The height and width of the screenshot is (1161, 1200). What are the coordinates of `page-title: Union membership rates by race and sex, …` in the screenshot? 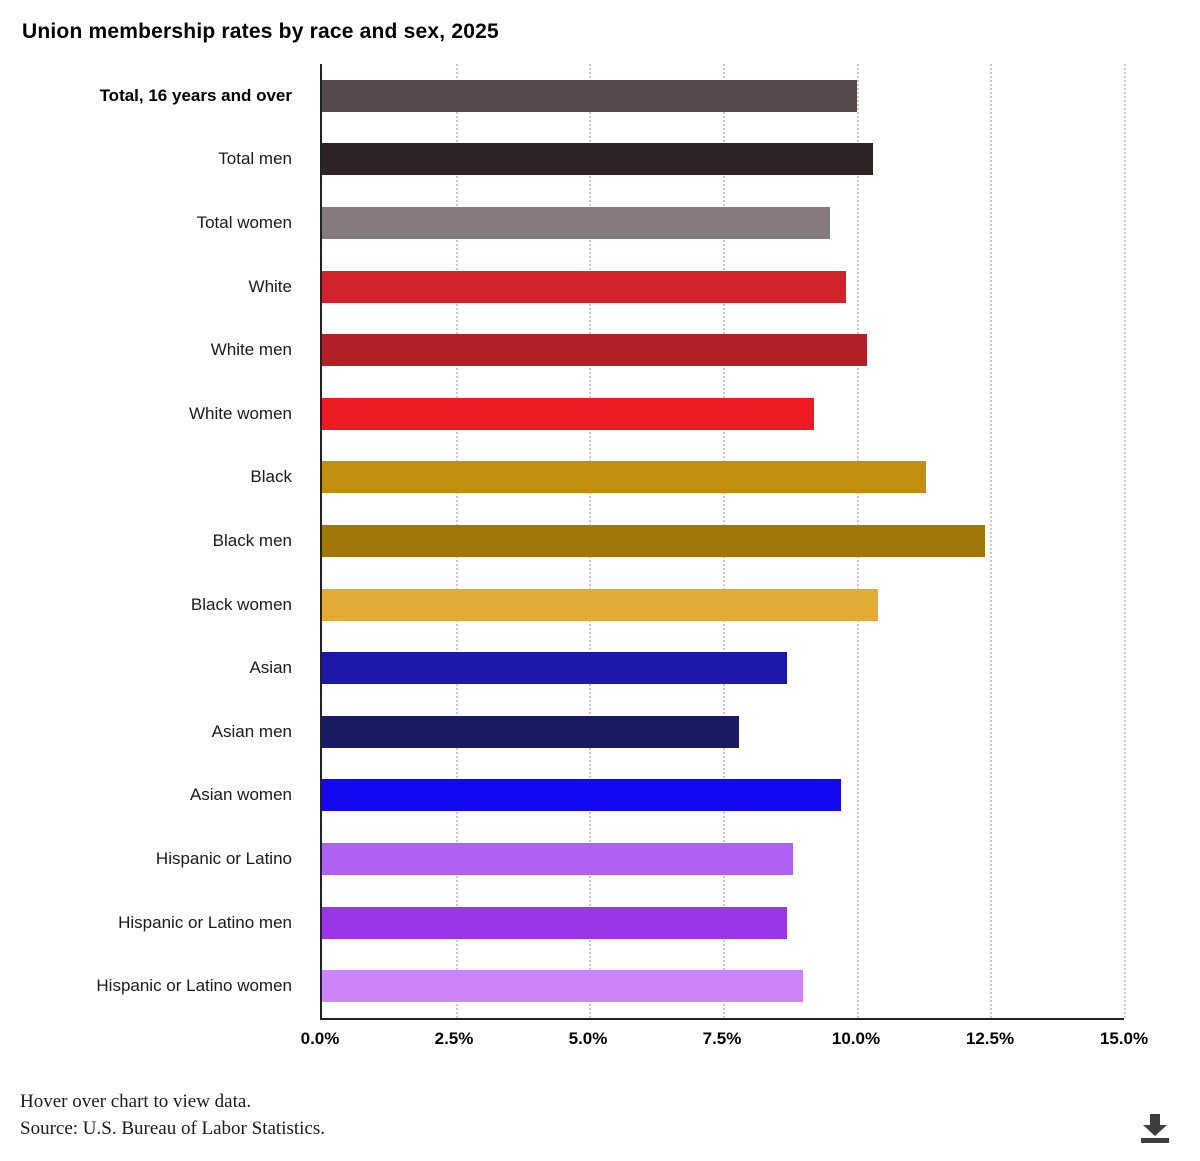 It's located at (260, 31).